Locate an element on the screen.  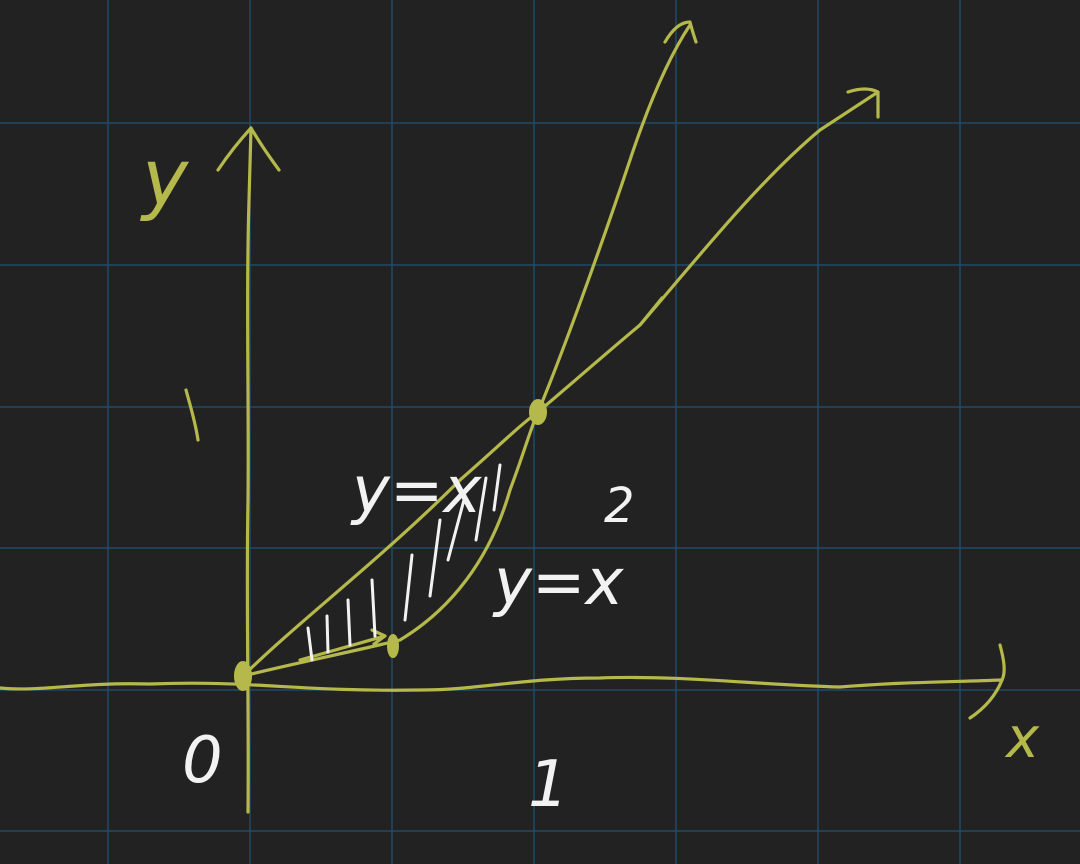
y-axis-label: y is located at coordinates (165, 179).